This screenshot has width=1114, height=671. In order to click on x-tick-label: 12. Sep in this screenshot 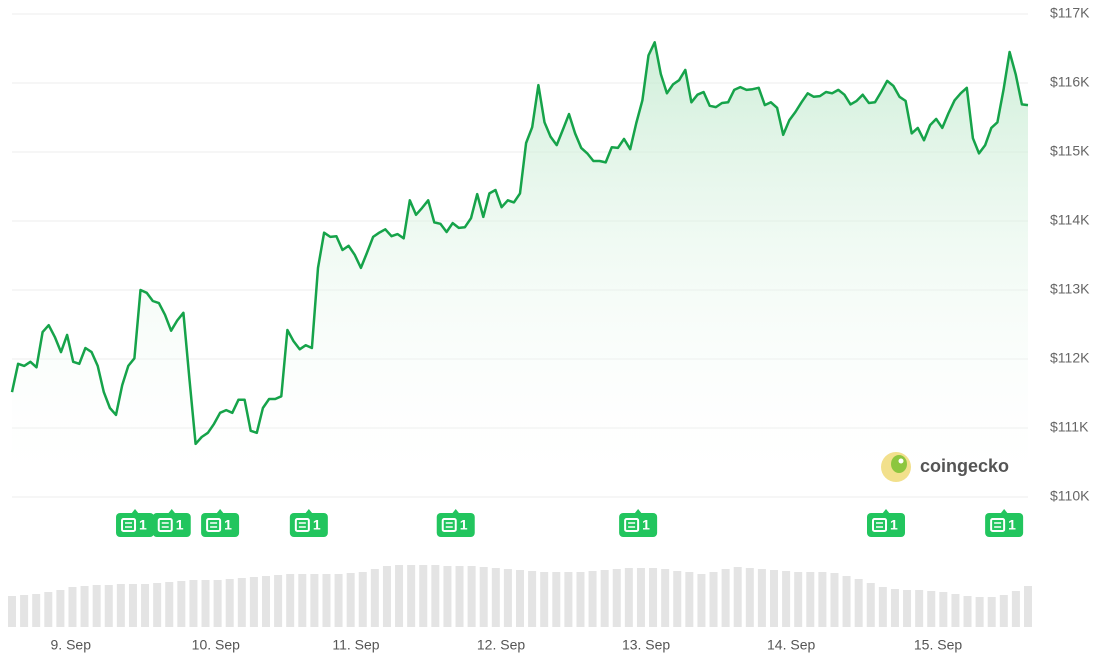, I will do `click(501, 645)`.